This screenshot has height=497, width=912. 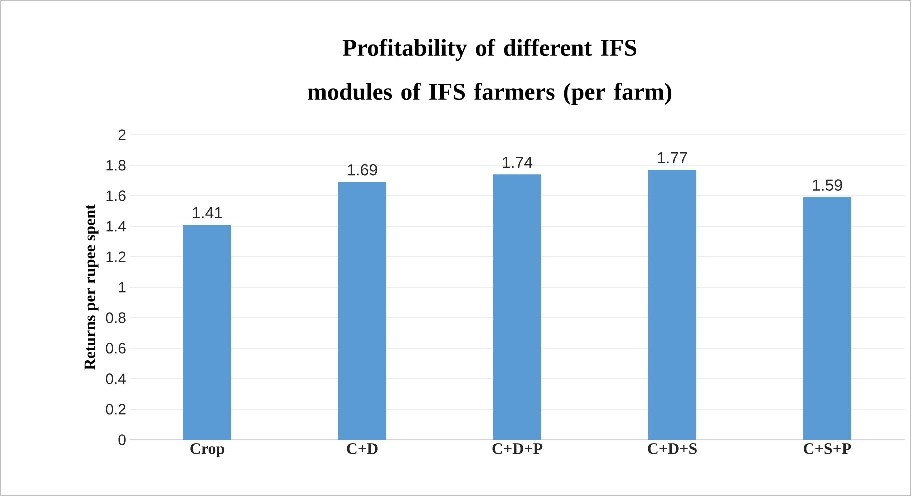 What do you see at coordinates (672, 449) in the screenshot?
I see `x-tick-label: C+D+S` at bounding box center [672, 449].